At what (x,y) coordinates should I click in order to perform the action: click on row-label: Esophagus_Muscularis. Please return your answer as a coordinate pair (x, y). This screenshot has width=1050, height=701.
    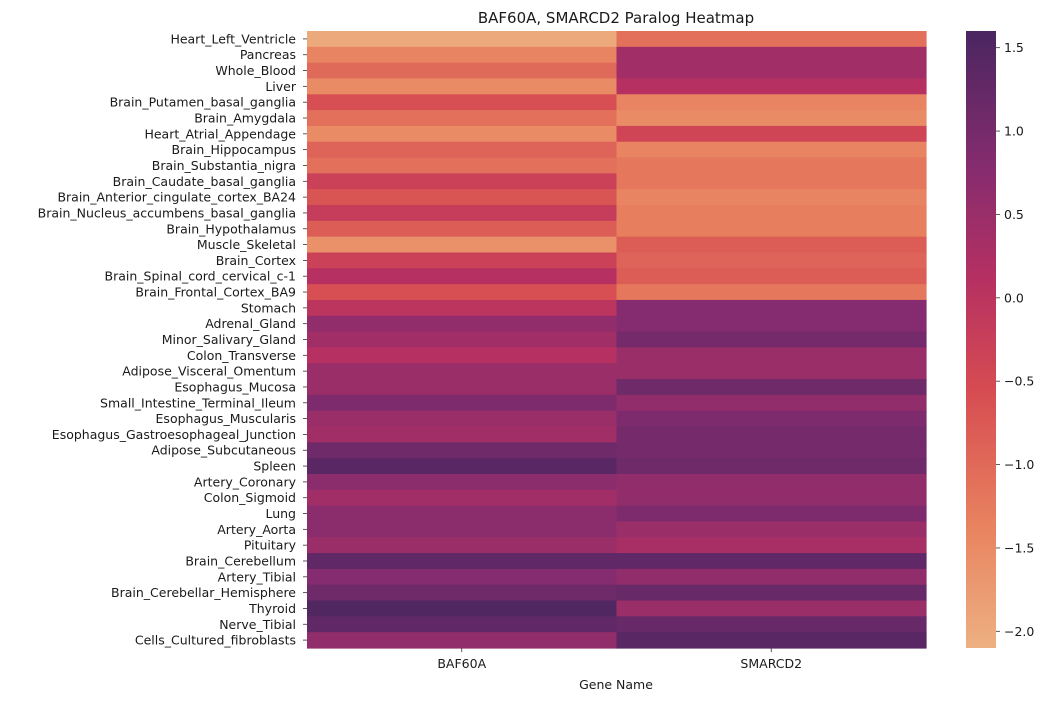
    Looking at the image, I should click on (226, 418).